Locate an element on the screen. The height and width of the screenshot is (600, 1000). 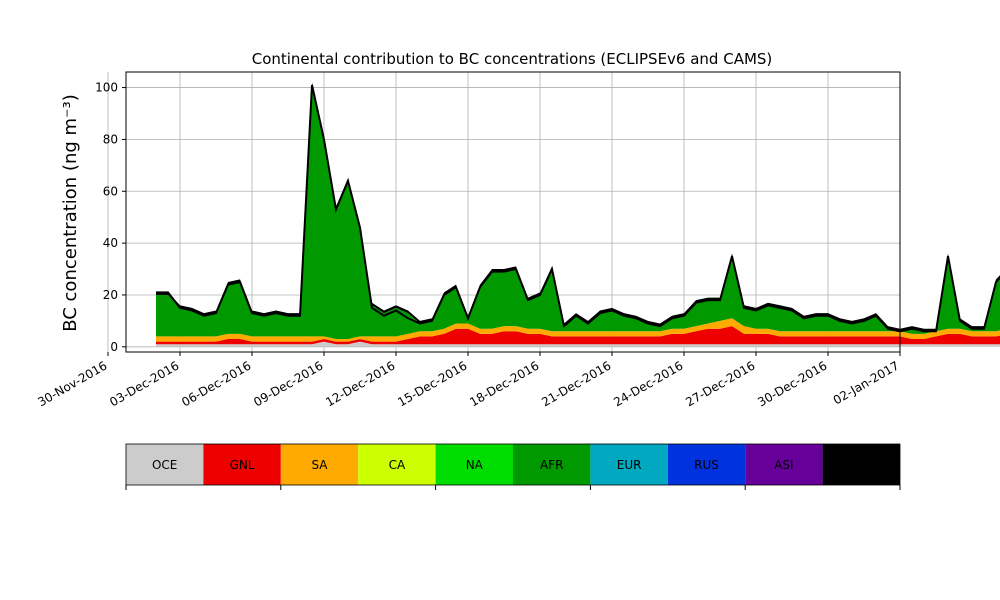
legend-label: RUS is located at coordinates (706, 465).